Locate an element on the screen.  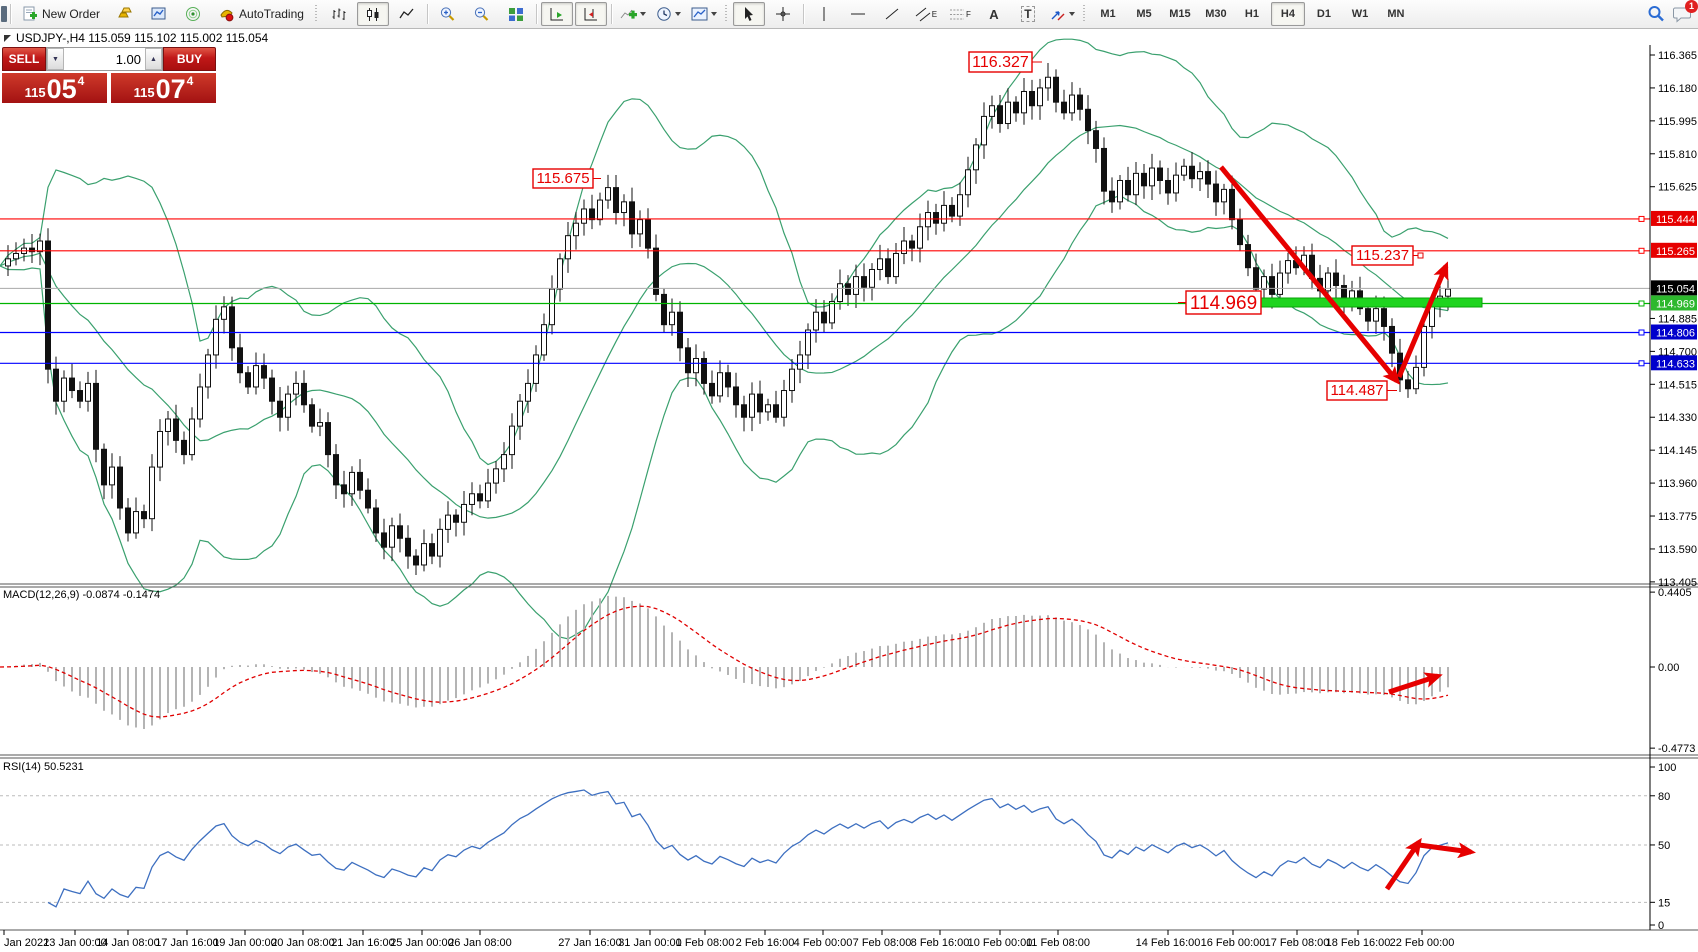
timeframe-mn-button: MN is located at coordinates (1396, 14).